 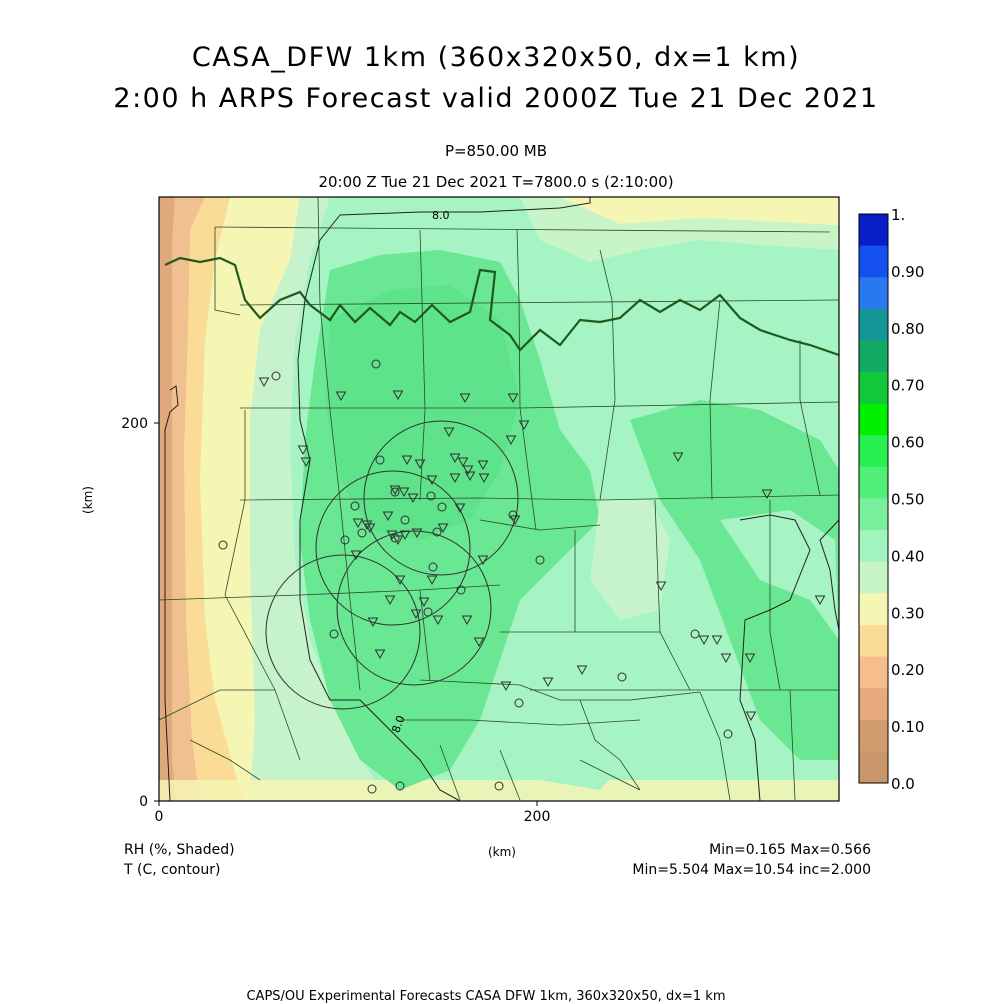 I want to click on colorbar-label: 0.60, so click(x=907, y=443).